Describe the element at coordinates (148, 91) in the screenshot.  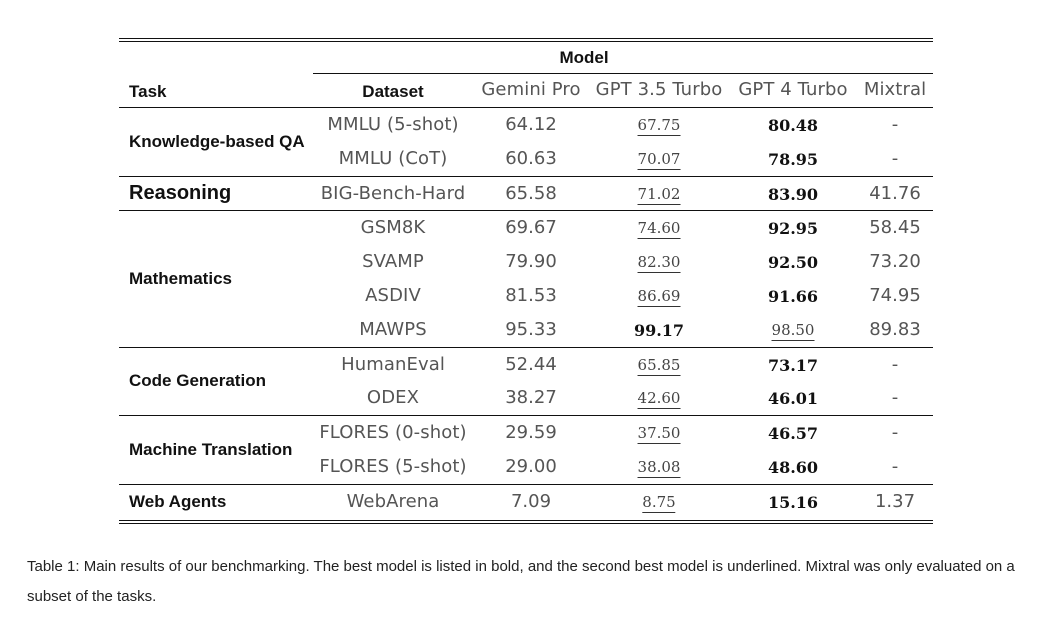
I see `task-header: Task` at that location.